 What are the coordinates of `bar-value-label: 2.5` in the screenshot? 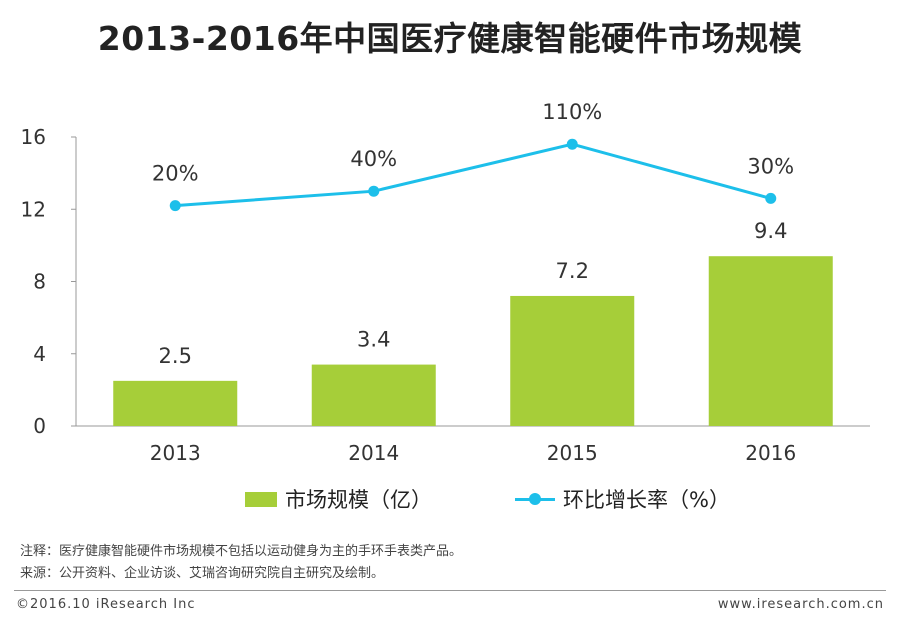 It's located at (175, 356).